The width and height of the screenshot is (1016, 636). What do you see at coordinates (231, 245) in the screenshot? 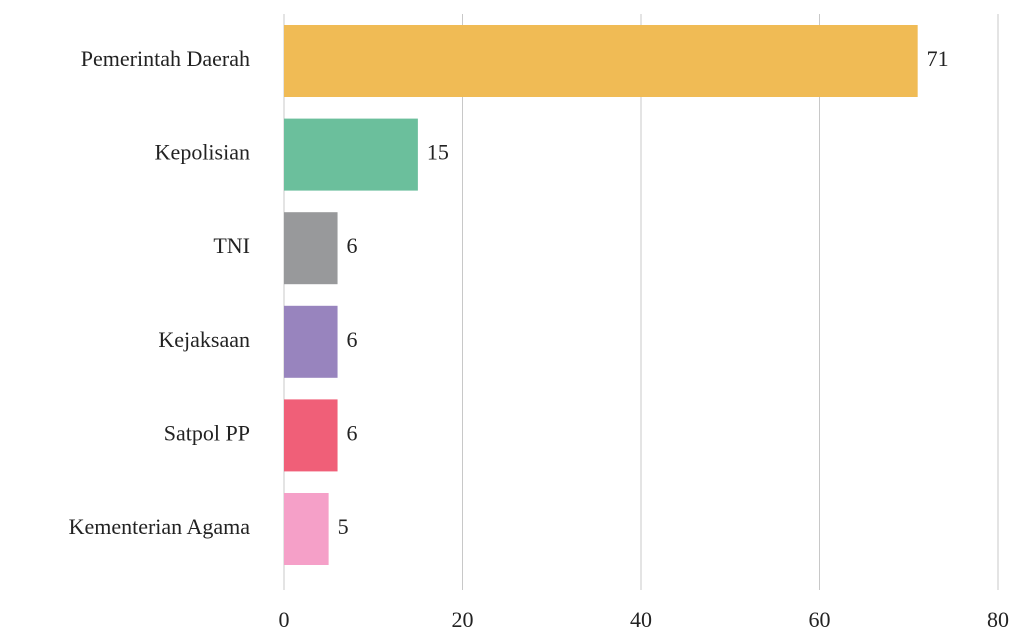
I see `y-tick-label: TNI` at bounding box center [231, 245].